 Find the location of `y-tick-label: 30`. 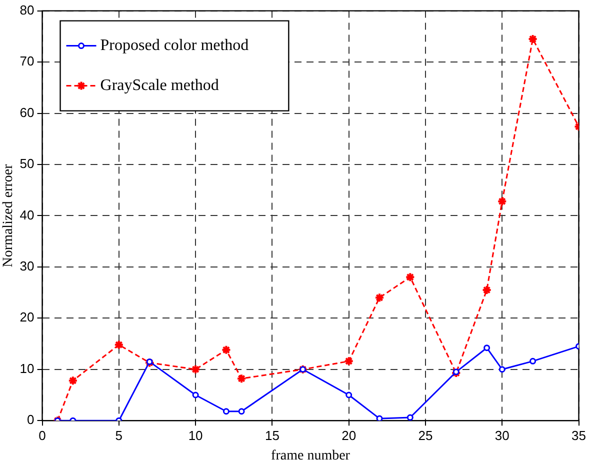

y-tick-label: 30 is located at coordinates (27, 266).